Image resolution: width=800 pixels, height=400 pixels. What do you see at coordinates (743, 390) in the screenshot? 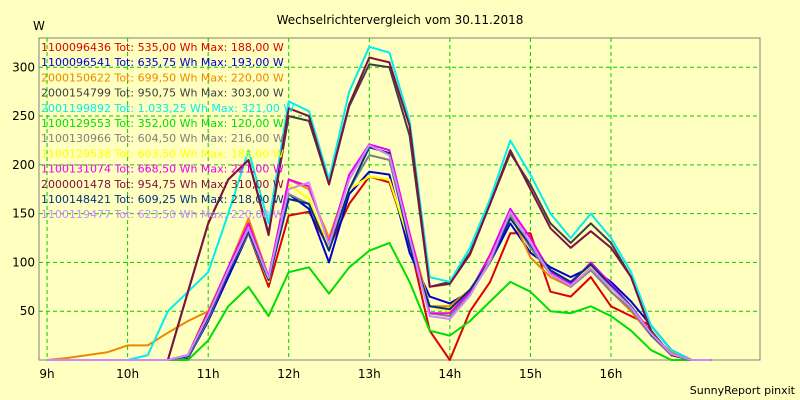
I see `credit-label: SunnyReport pinxit` at bounding box center [743, 390].